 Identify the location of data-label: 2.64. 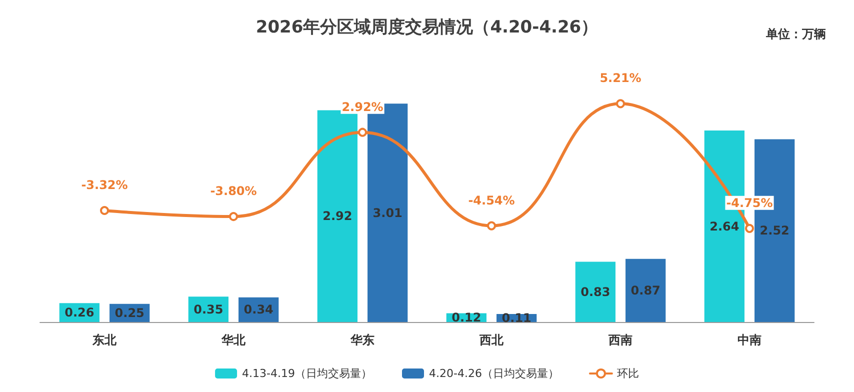
(725, 226).